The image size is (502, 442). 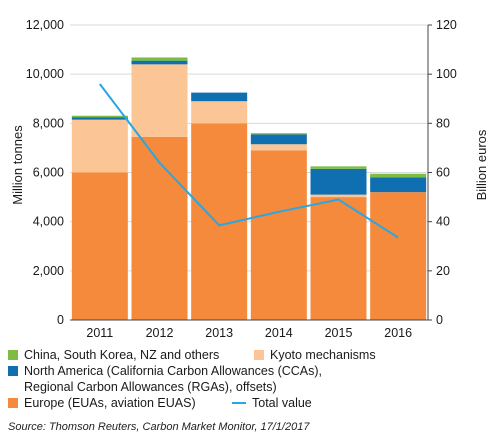 I want to click on legend-item-china: China, South Korea, NZ and others, so click(x=113, y=355).